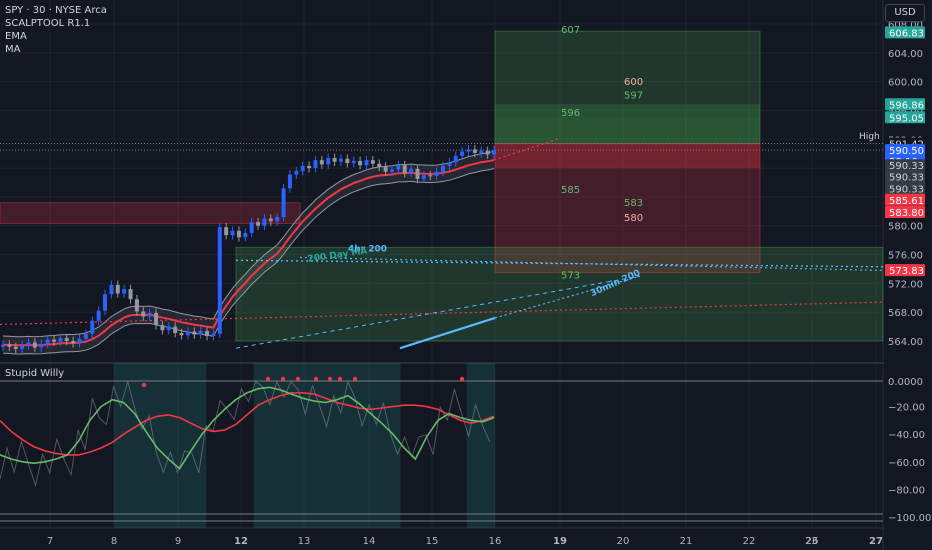  I want to click on price-tag-text: 595.05, so click(906, 118).